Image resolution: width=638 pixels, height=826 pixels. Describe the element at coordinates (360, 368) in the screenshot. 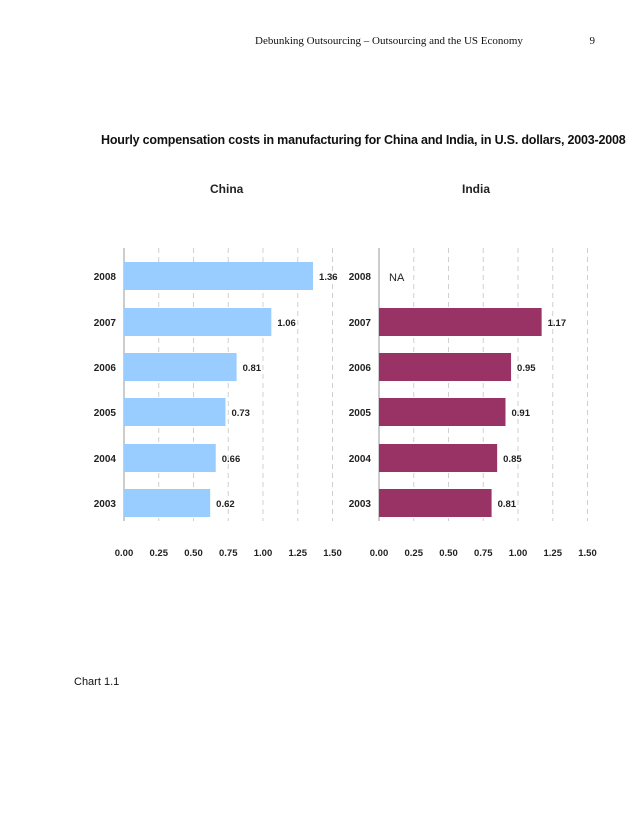

I see `y-tick-label-india: 2006` at that location.